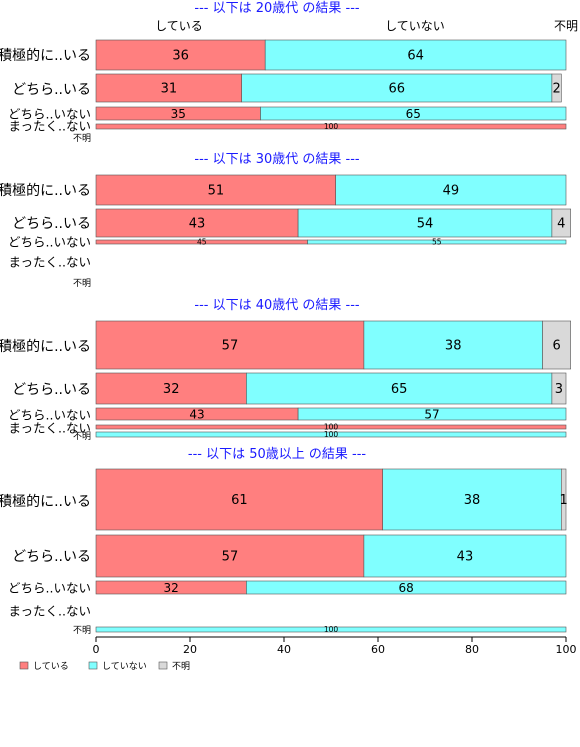  I want to click on data-label: 66, so click(397, 89).